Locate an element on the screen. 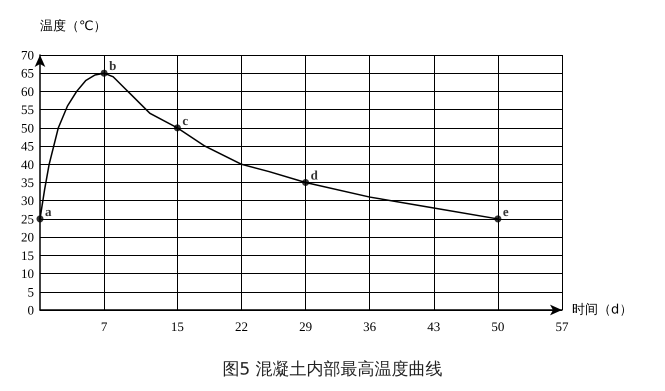 The width and height of the screenshot is (665, 391). x-axis-title: 时间（d） is located at coordinates (602, 310).